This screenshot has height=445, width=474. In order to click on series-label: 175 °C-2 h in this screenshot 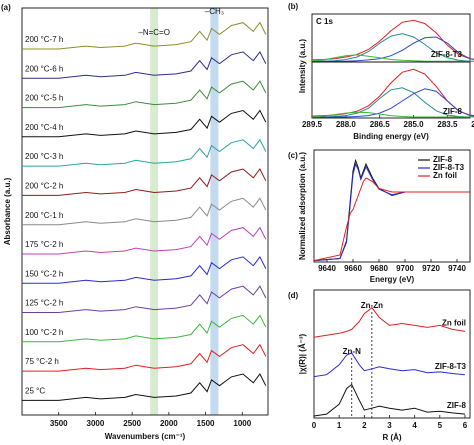, I will do `click(44, 244)`.